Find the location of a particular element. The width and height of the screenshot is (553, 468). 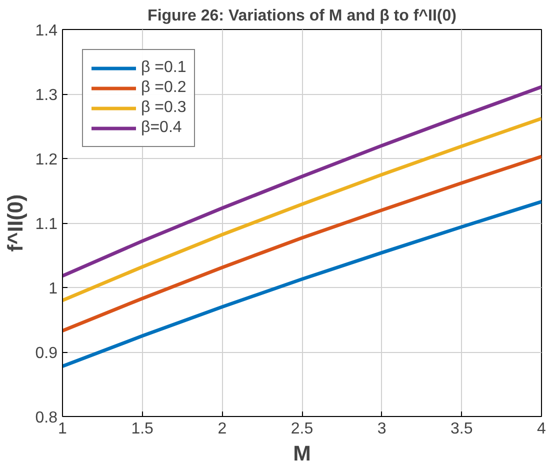

legend-label: β =0.2 is located at coordinates (163, 88).